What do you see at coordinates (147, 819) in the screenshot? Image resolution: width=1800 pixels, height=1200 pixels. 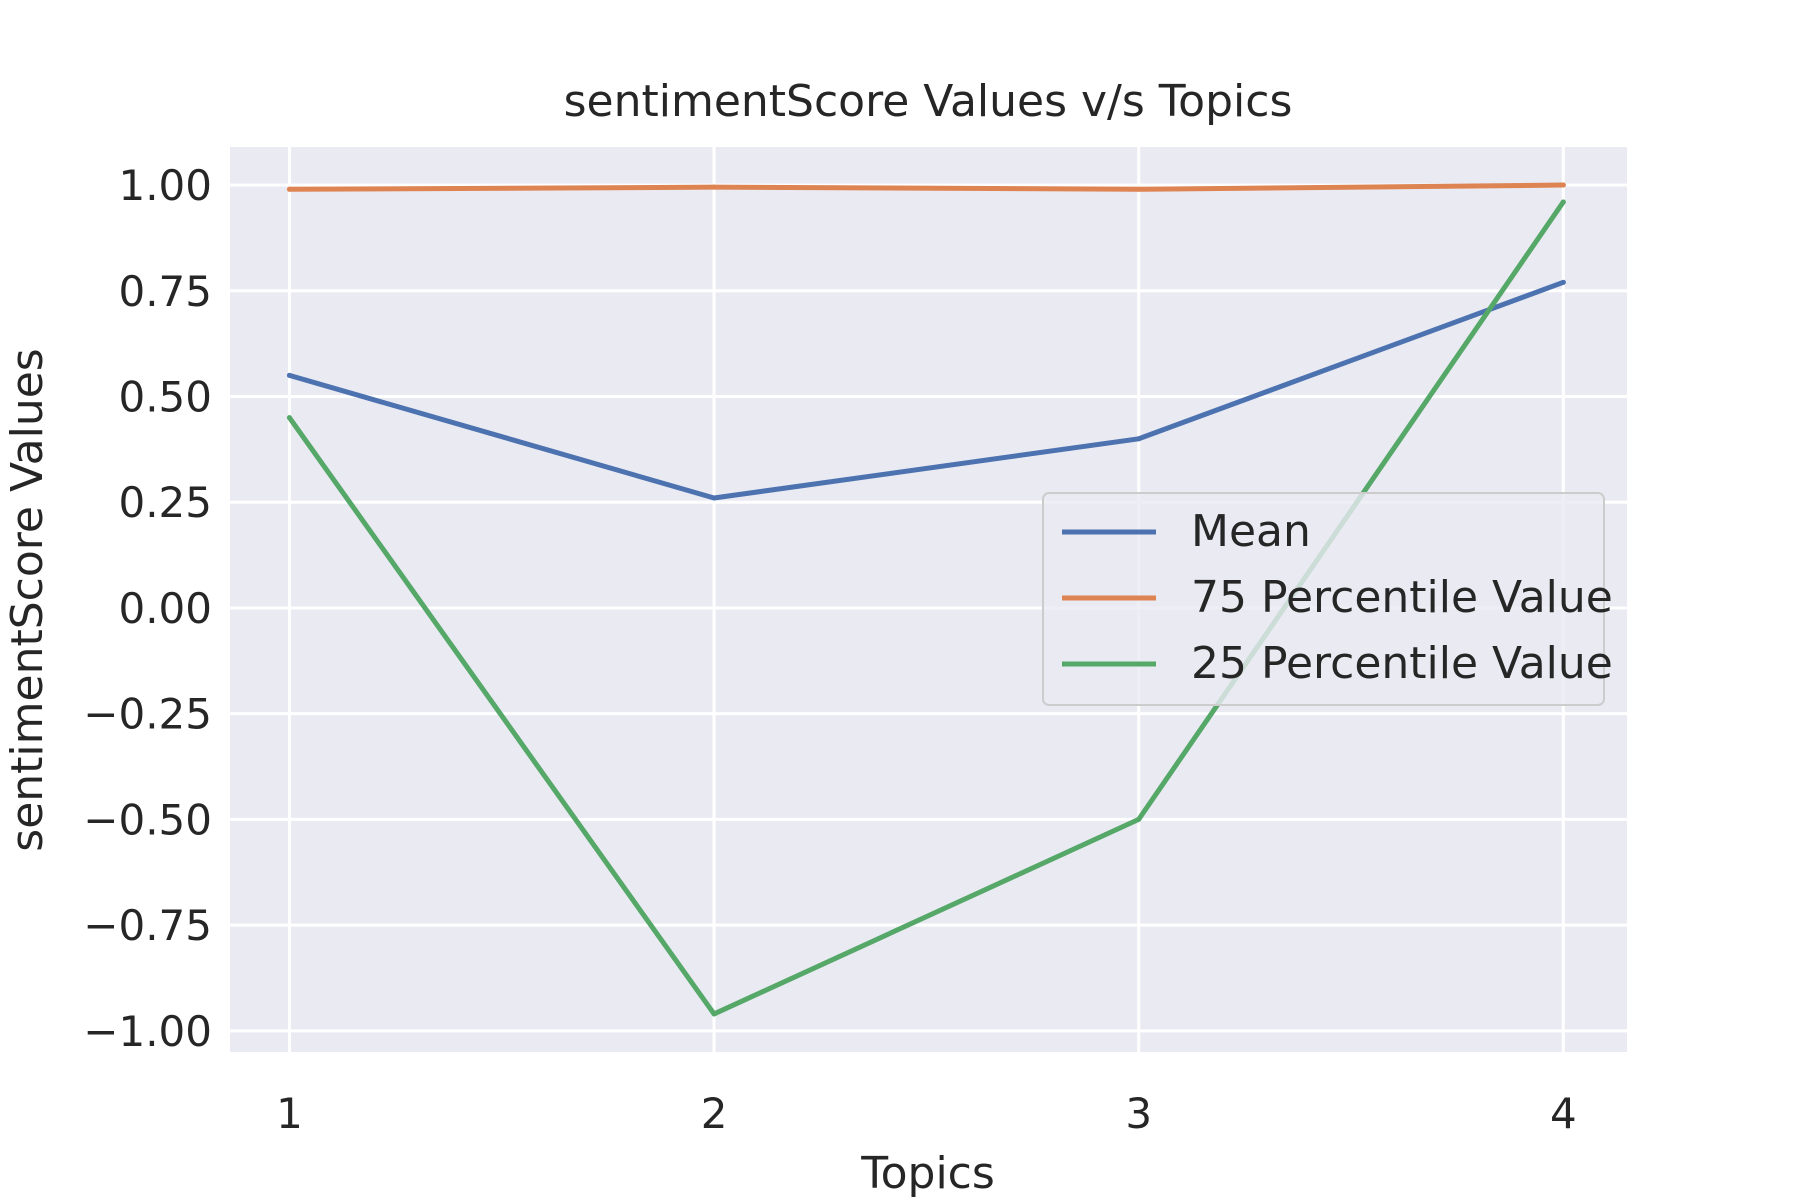 I see `y-tick-label: −0.50` at bounding box center [147, 819].